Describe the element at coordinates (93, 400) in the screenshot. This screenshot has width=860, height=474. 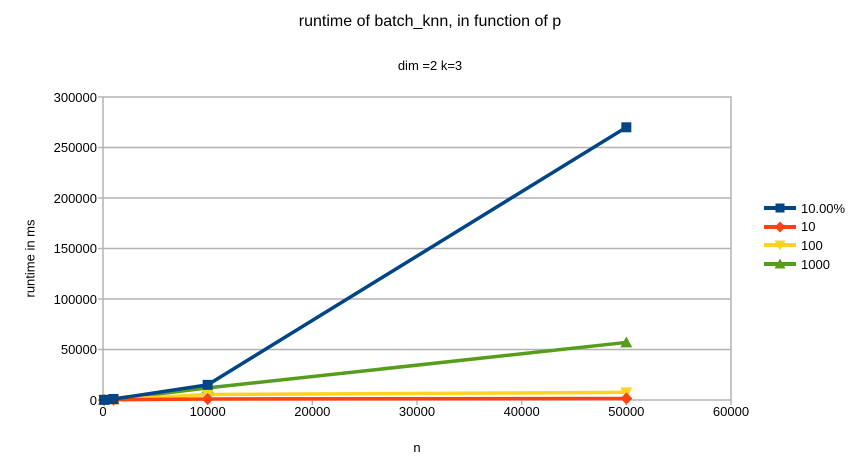
I see `y-tick-label: 0` at that location.